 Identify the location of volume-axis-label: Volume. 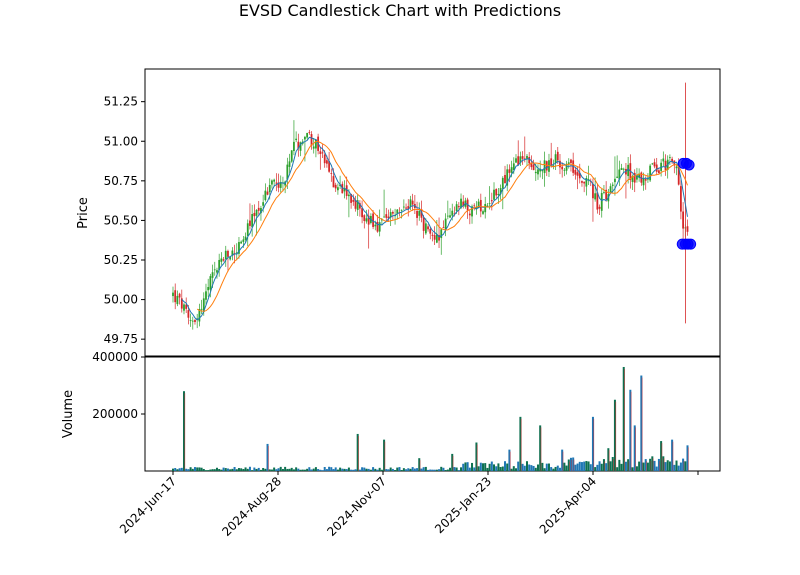
(68, 414).